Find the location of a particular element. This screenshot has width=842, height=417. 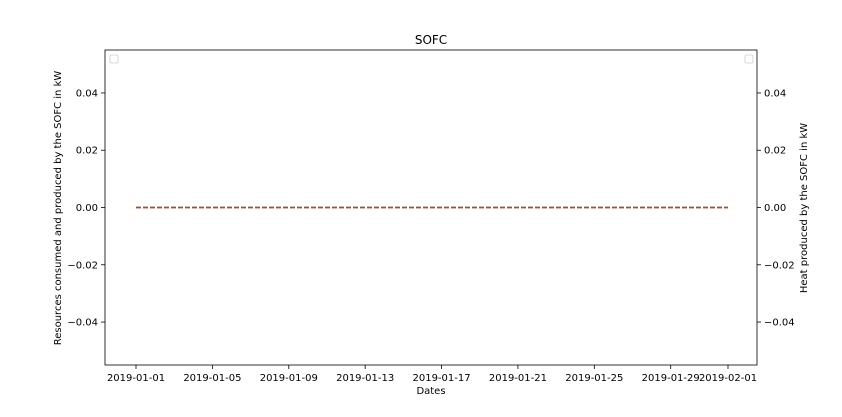

legend-left is located at coordinates (114, 59).